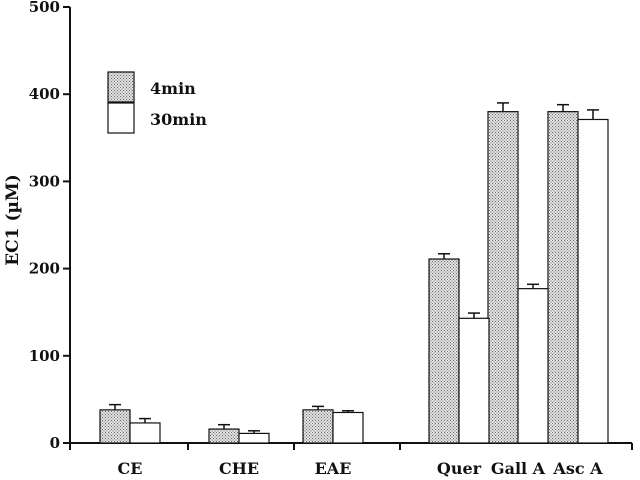  Describe the element at coordinates (115, 426) in the screenshot. I see `bar-4min-ce` at that location.